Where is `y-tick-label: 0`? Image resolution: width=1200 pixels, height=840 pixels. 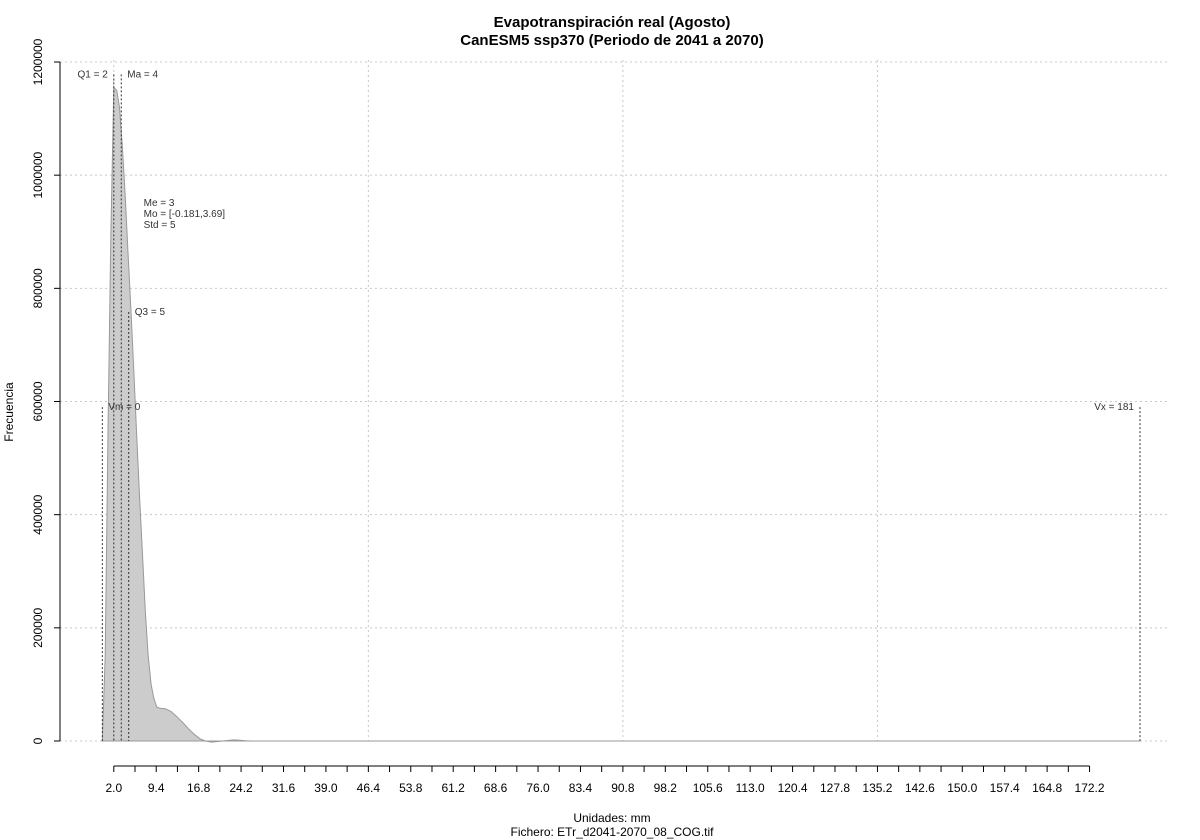
y-tick-label: 0 is located at coordinates (38, 740).